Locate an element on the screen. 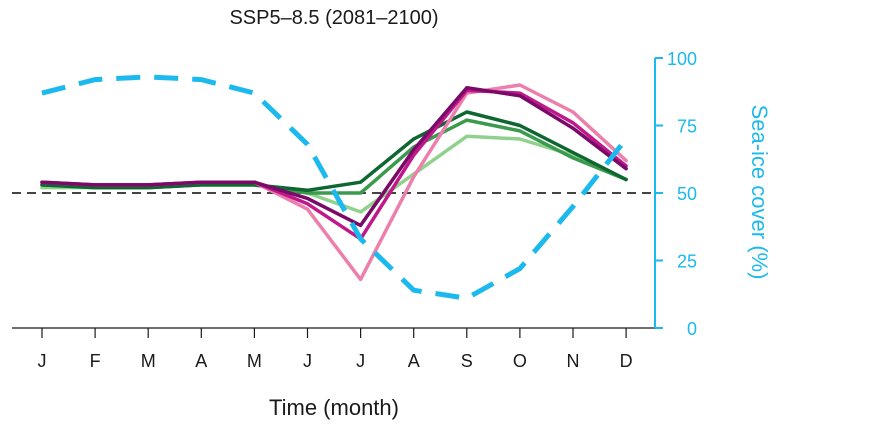 Image resolution: width=893 pixels, height=428 pixels. x-tick-label-O: O is located at coordinates (520, 361).